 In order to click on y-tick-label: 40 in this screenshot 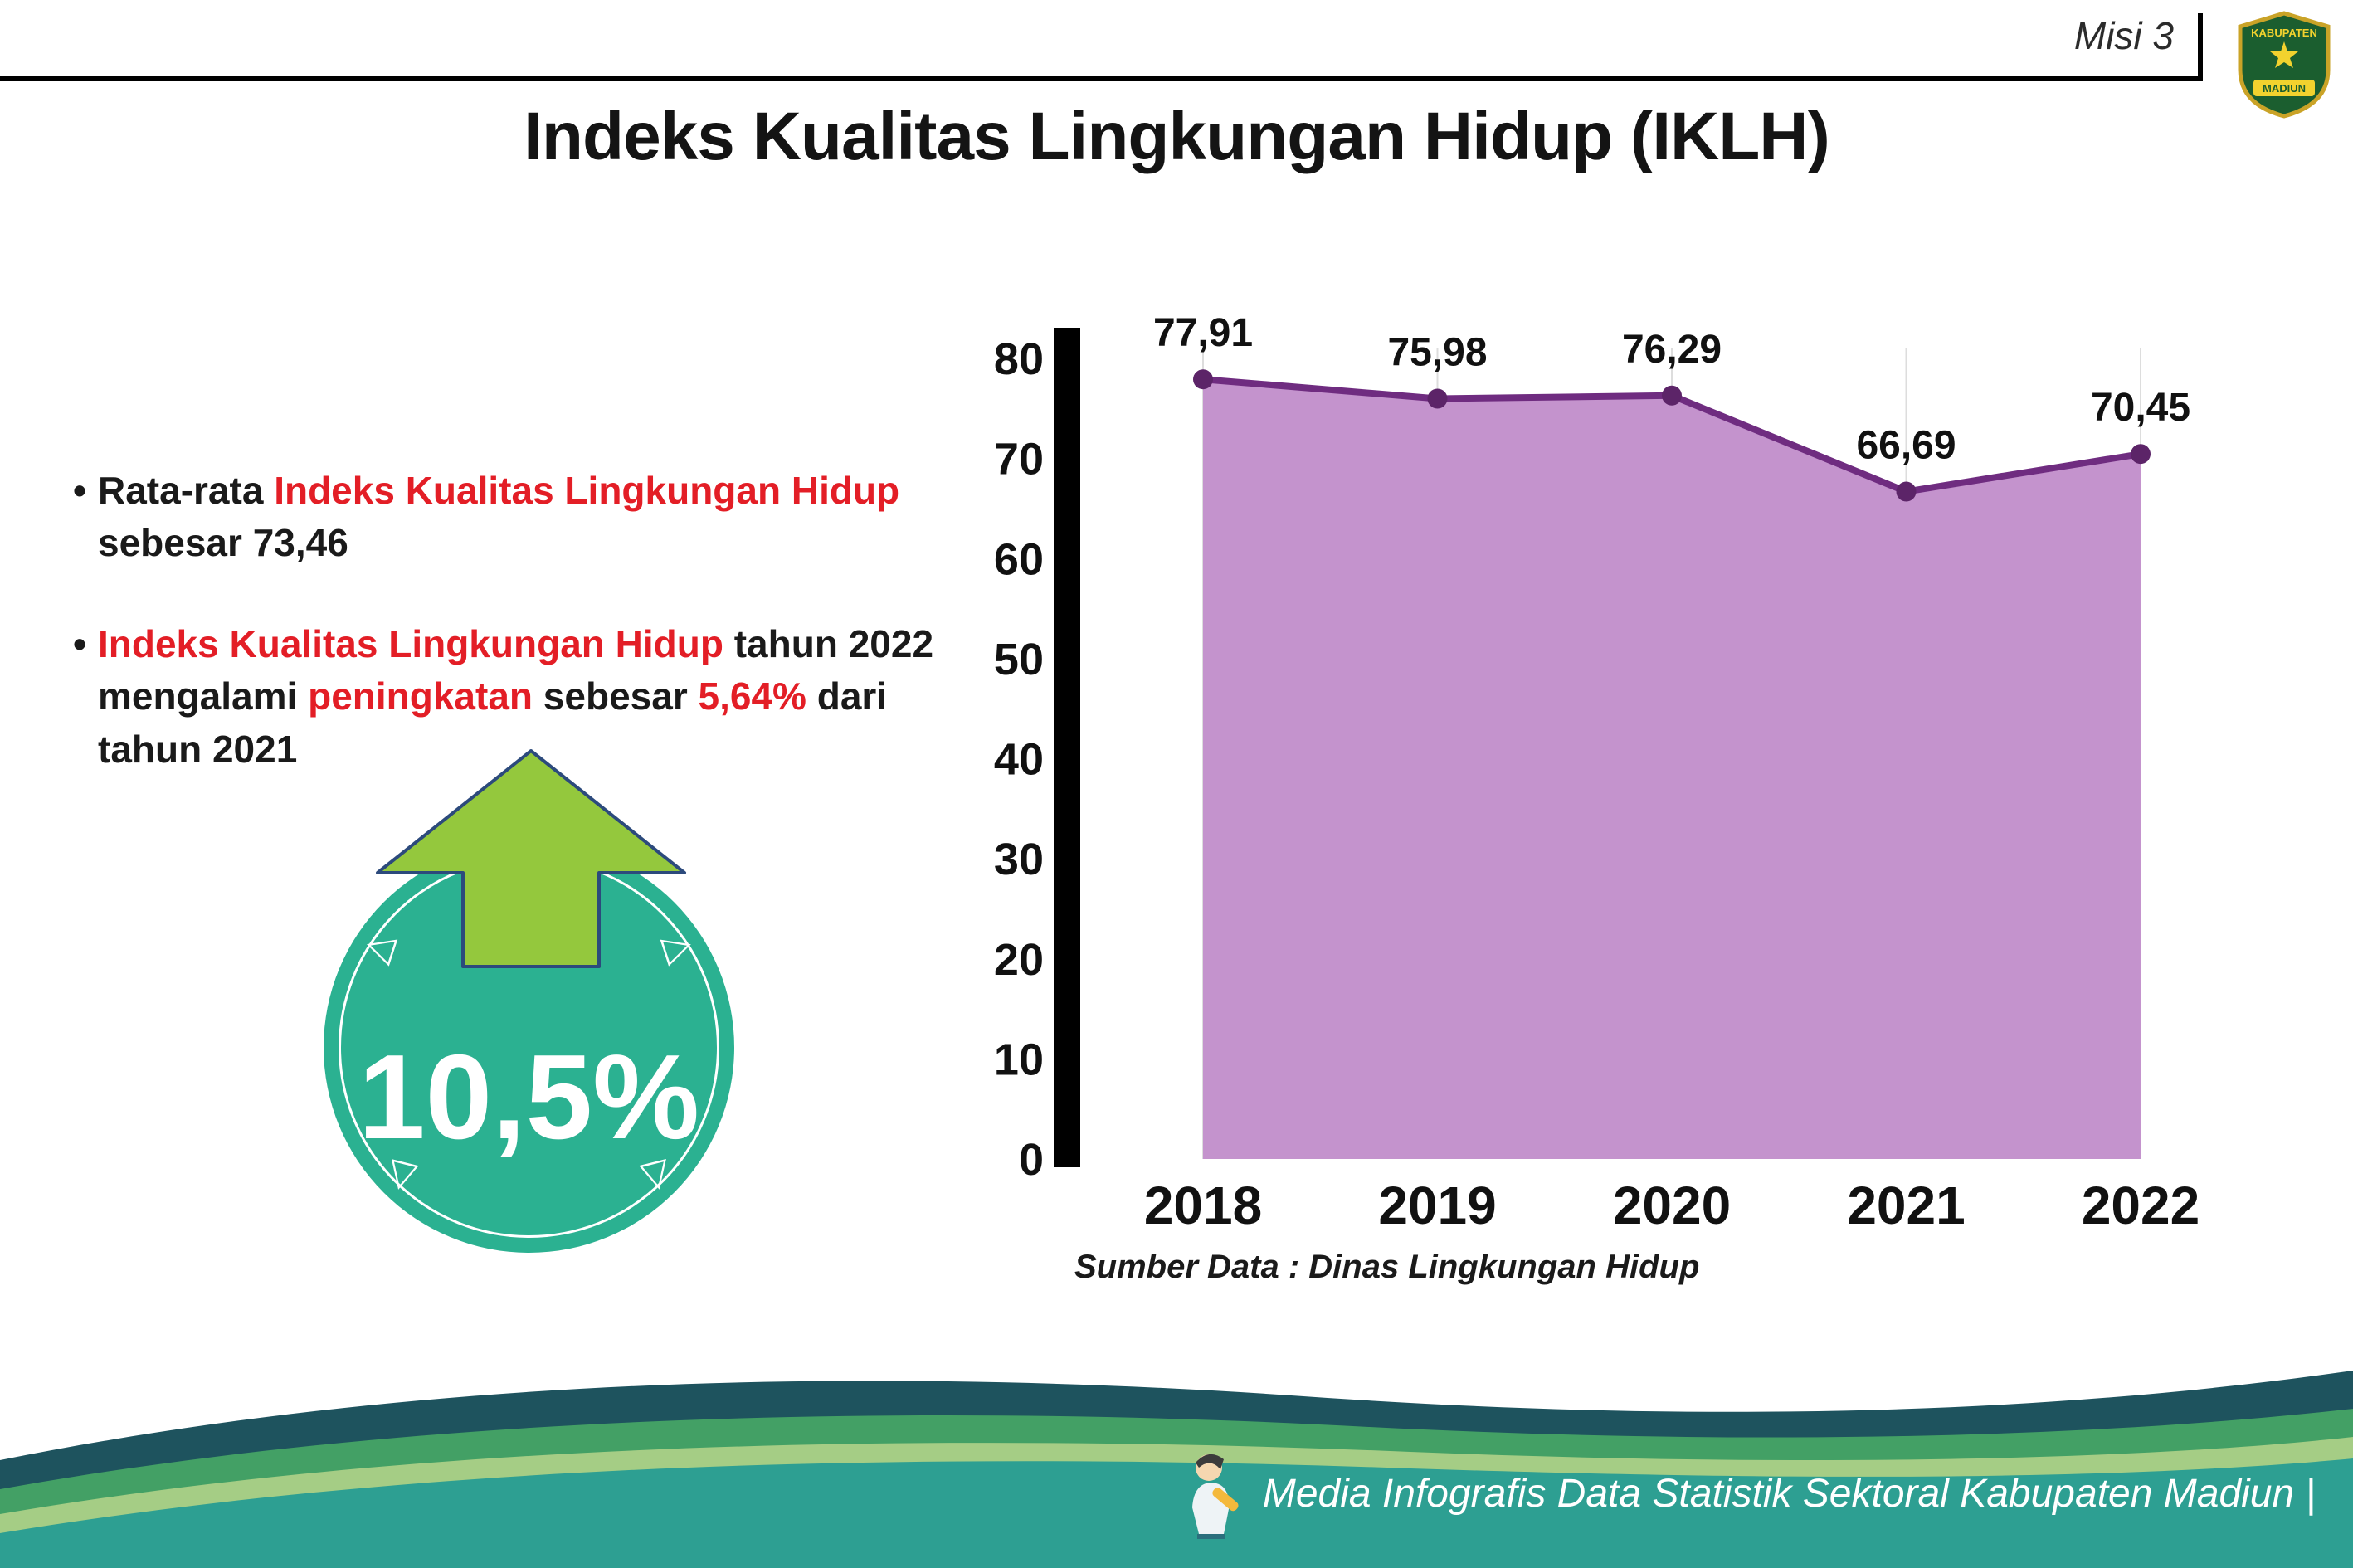, I will do `click(1019, 760)`.